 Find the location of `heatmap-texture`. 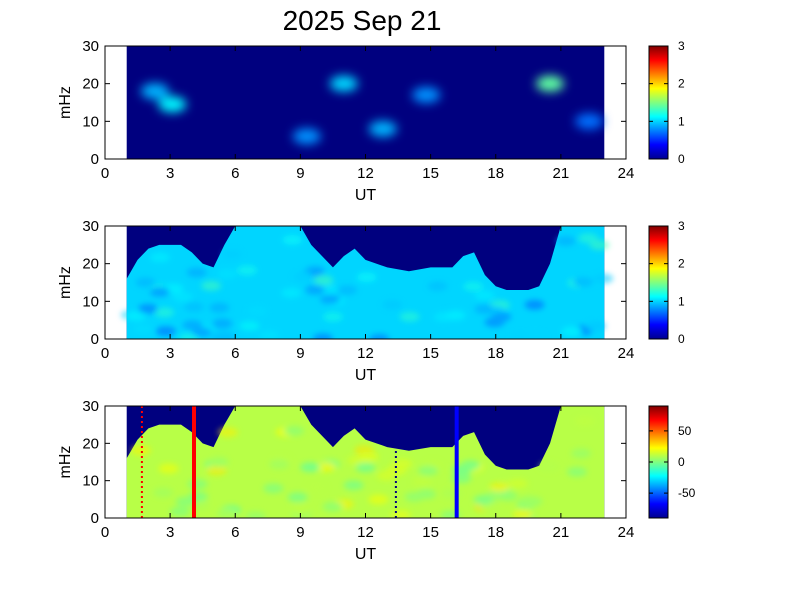

heatmap-texture is located at coordinates (367, 286).